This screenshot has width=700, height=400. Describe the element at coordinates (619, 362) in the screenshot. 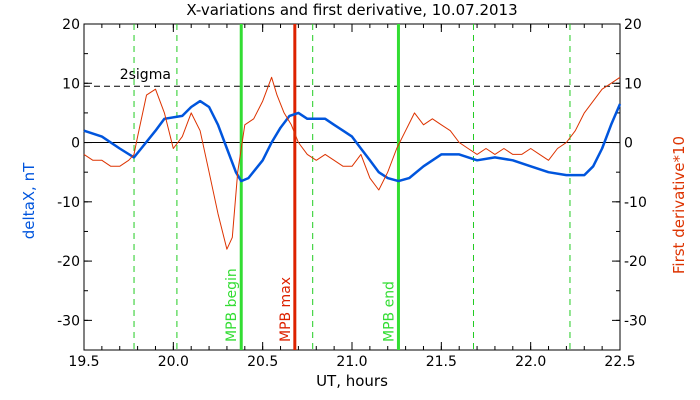

I see `x-tick-label: 22.5` at that location.